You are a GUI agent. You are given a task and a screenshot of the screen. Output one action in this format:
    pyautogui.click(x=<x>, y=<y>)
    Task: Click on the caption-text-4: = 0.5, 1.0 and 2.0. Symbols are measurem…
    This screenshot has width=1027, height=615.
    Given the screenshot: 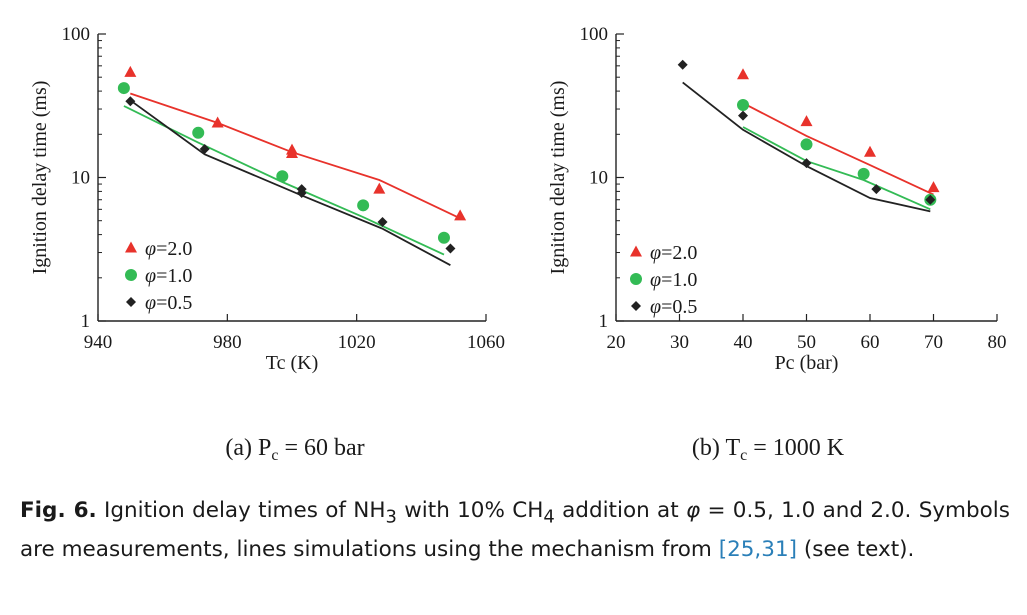 What is the action you would take?
    pyautogui.click(x=515, y=530)
    